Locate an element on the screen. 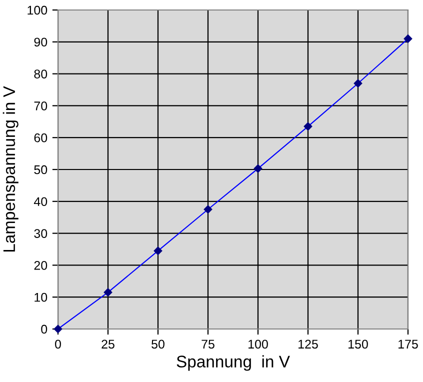 This screenshot has height=382, width=423. y-tick-label: 90 is located at coordinates (41, 42).